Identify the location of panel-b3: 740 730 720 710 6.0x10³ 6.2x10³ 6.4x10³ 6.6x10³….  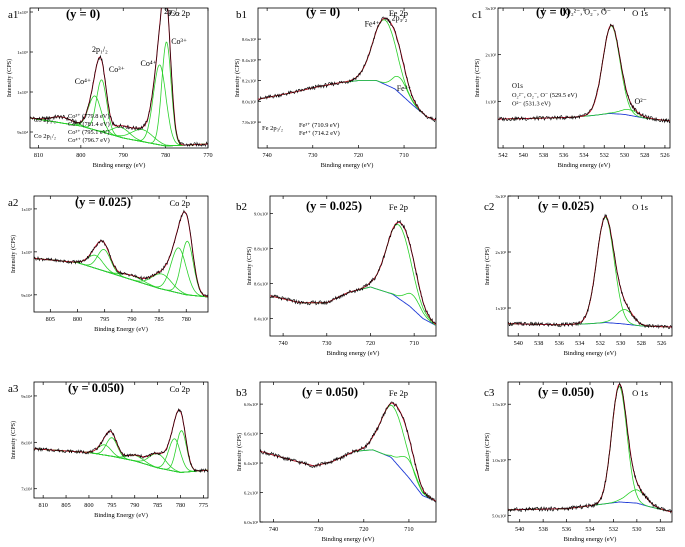
(336, 462).